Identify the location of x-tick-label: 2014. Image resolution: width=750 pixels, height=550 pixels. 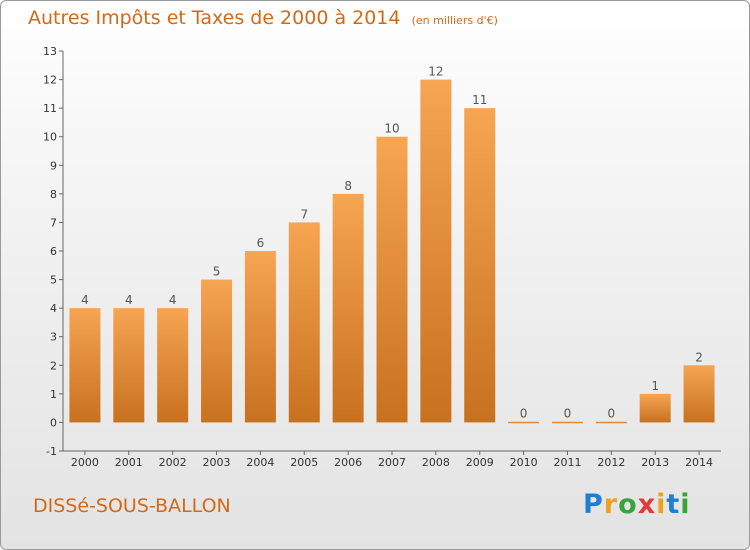
(699, 462).